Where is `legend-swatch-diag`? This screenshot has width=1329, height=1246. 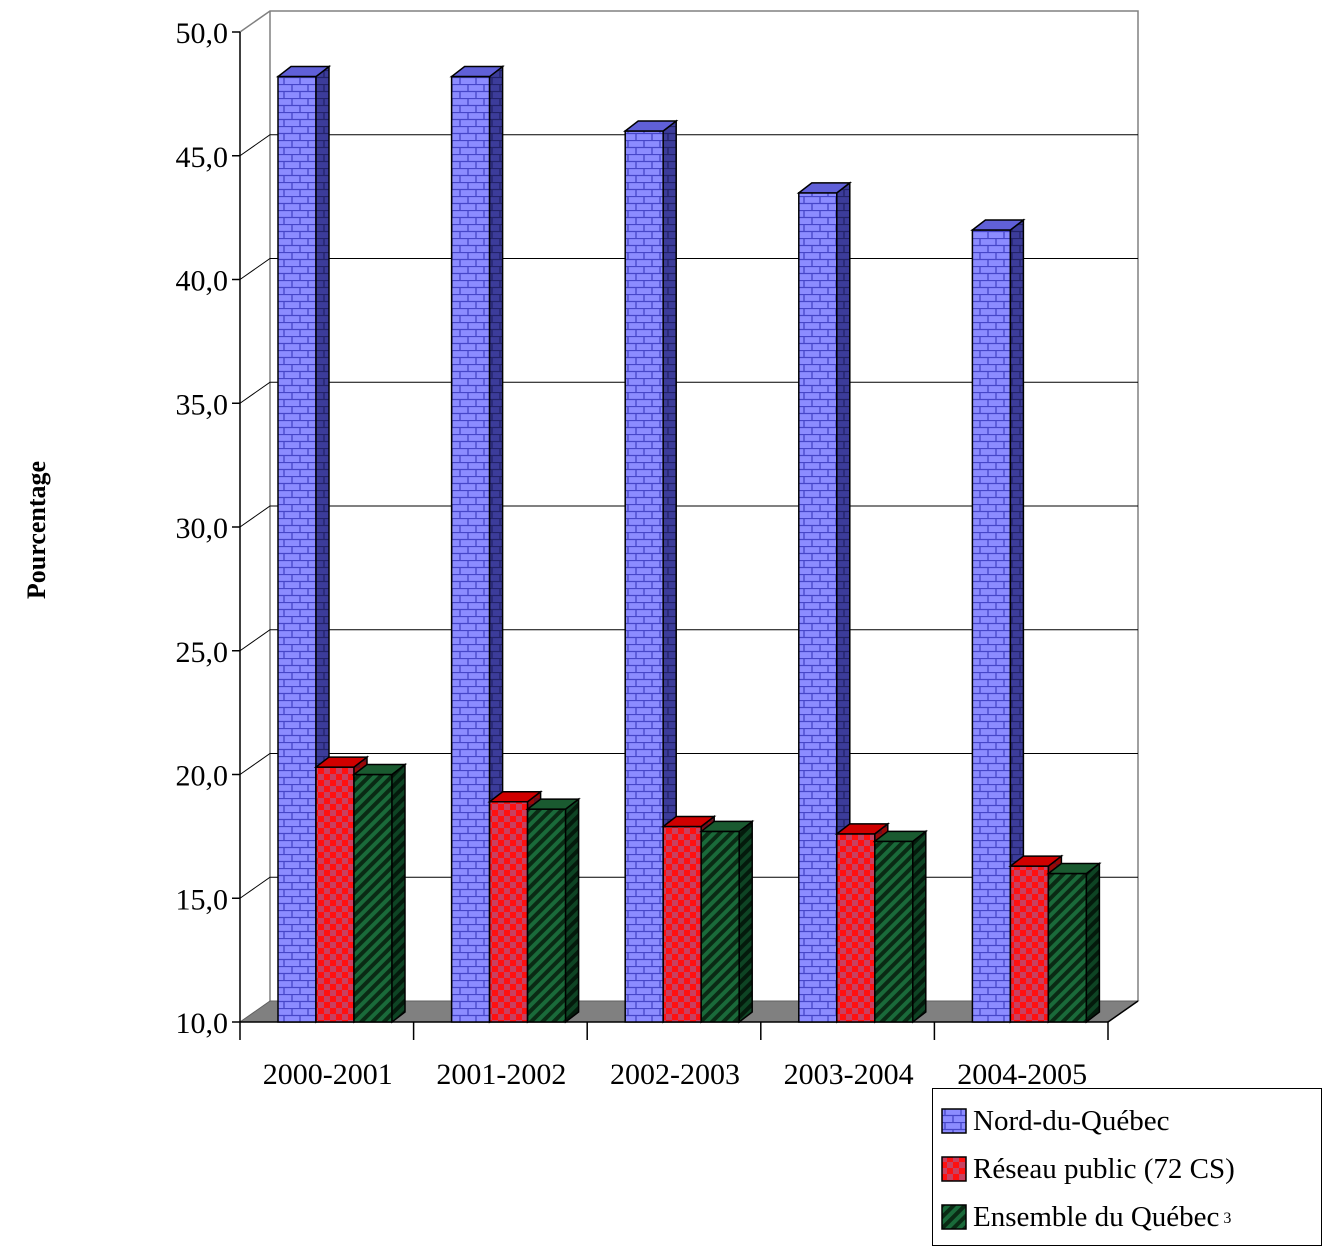
legend-swatch-diag is located at coordinates (954, 1217).